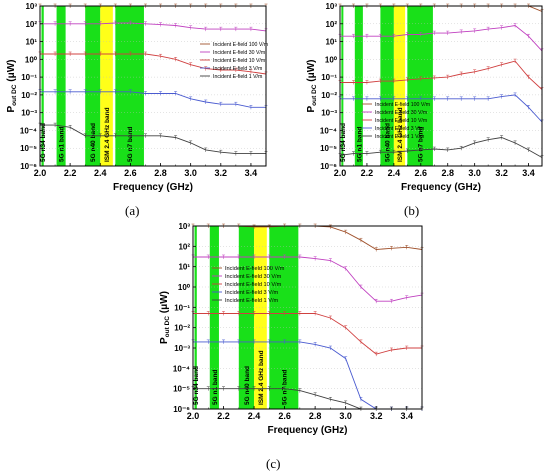 Image resolution: width=550 pixels, height=474 pixels. I want to click on panel-a-caption: (a), so click(132, 210).